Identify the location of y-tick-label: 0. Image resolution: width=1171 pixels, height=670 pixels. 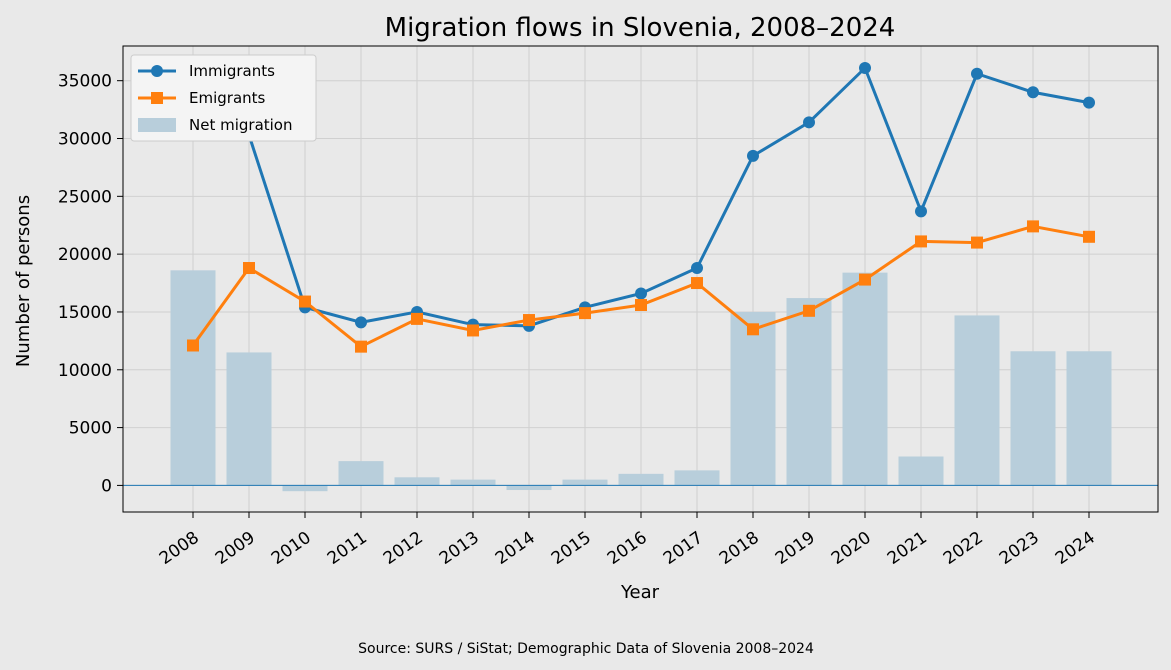
(106, 486).